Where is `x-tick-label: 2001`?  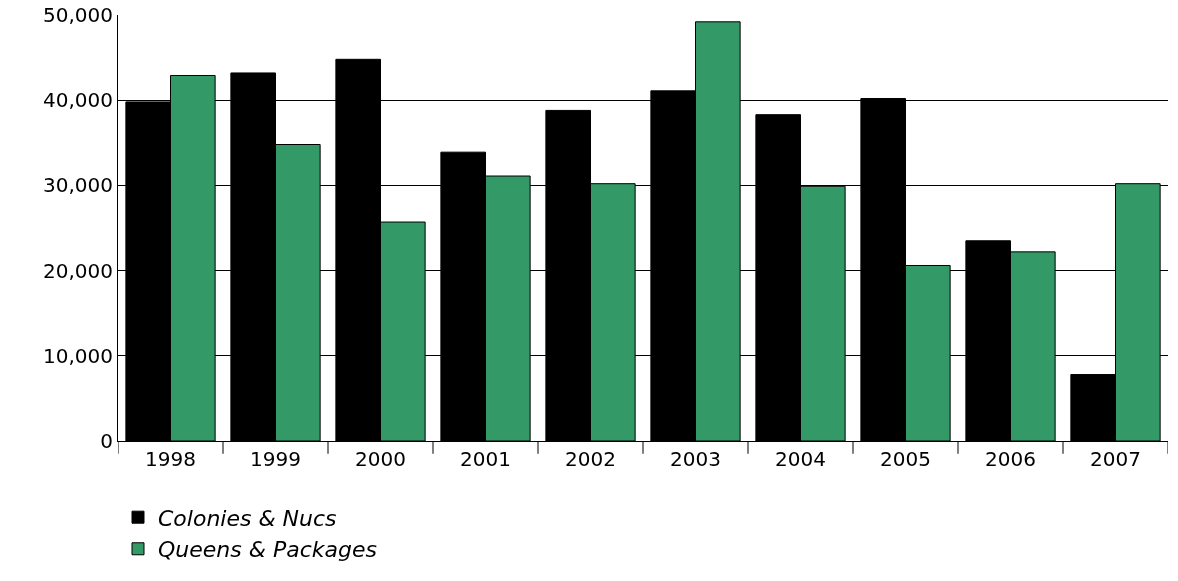 x-tick-label: 2001 is located at coordinates (485, 459).